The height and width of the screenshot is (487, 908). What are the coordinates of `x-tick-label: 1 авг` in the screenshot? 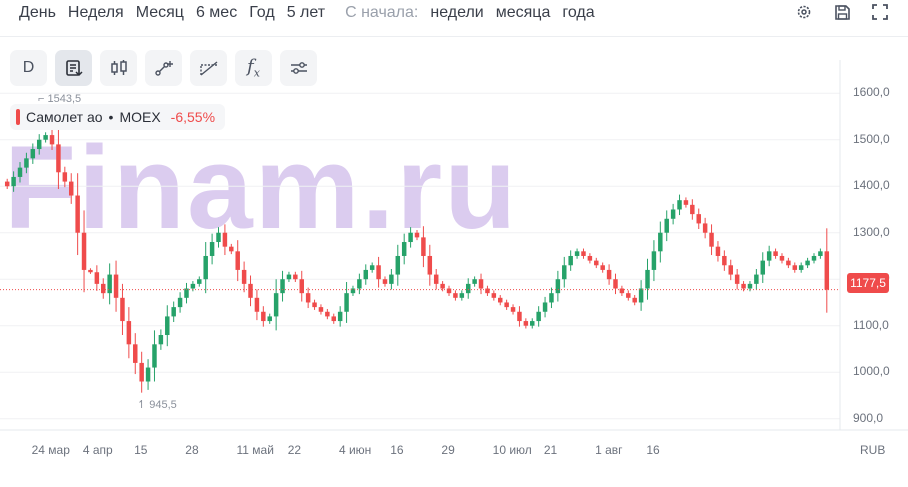 It's located at (609, 450).